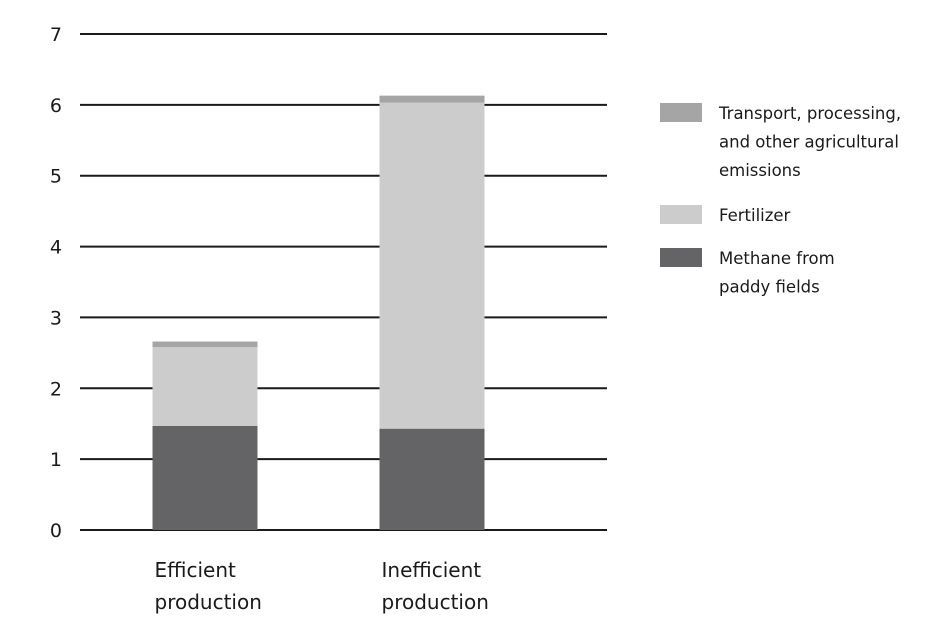 Image resolution: width=936 pixels, height=637 pixels. Describe the element at coordinates (205, 386) in the screenshot. I see `bar-segment-fertilizer-efficient` at that location.